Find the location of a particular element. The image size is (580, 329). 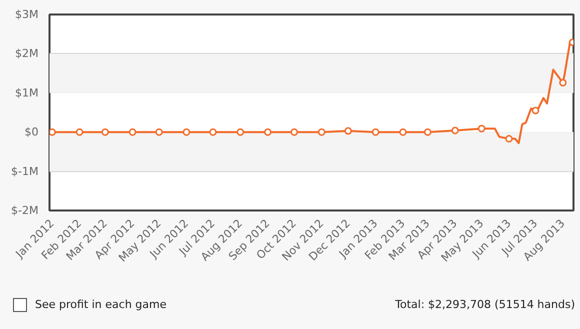

y-tick-label: $3M is located at coordinates (27, 14).